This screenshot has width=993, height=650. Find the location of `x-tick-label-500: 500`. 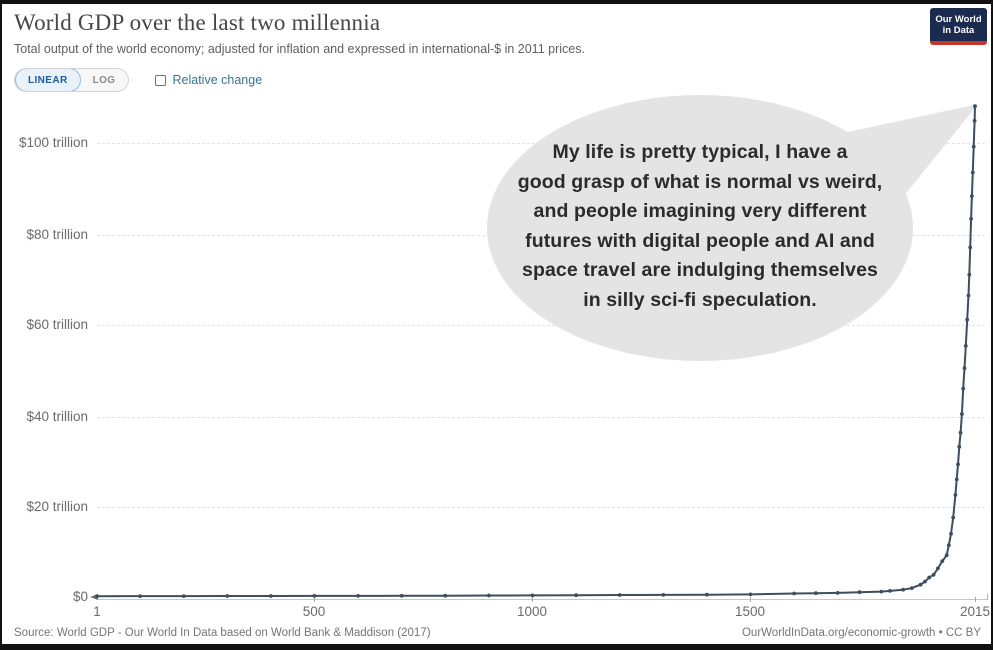

x-tick-label-500: 500 is located at coordinates (314, 611).